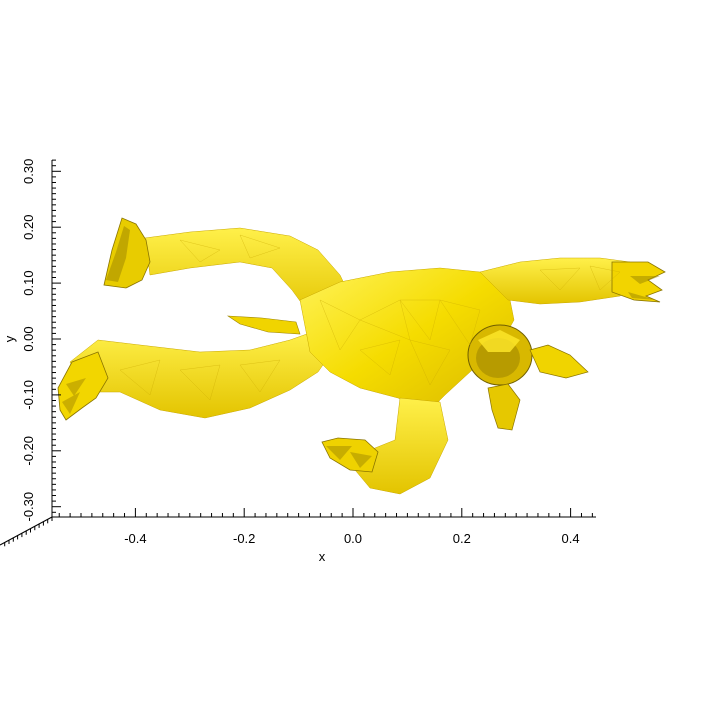  Describe the element at coordinates (201, 374) in the screenshot. I see `mesh-lower-left-limb` at that location.